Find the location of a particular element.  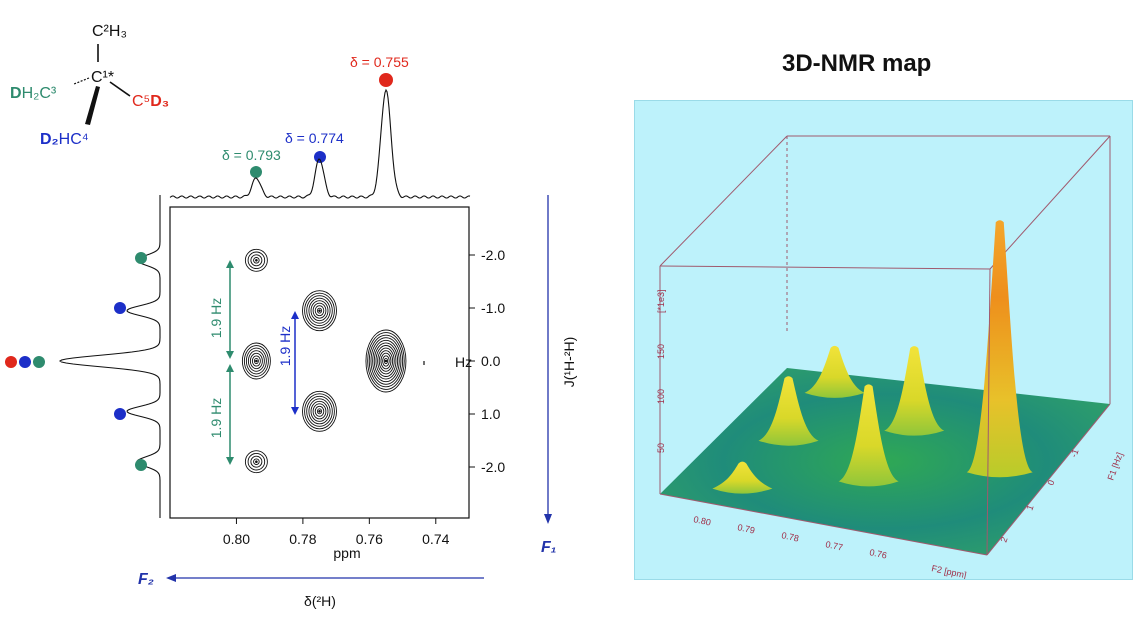

methyl-top-label: C²H₃ is located at coordinates (109, 31).